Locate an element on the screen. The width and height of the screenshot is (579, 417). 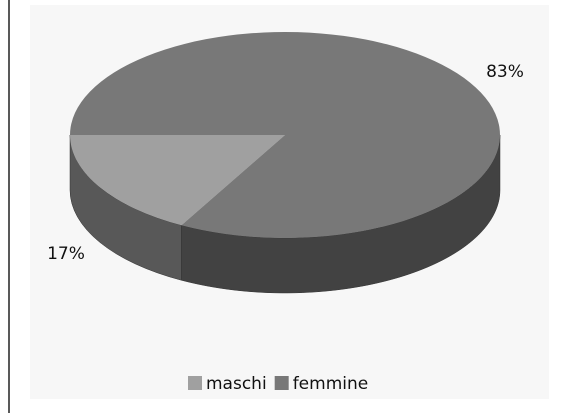
data-label: 83% is located at coordinates (505, 72).